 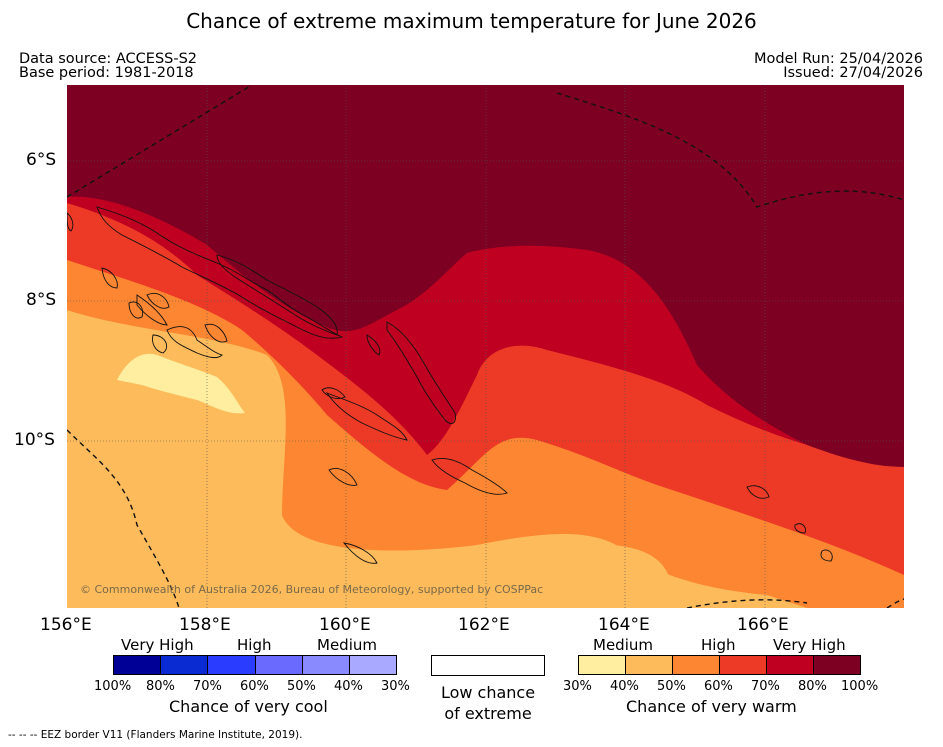 What do you see at coordinates (623, 645) in the screenshot?
I see `warm-cat-medium: Medium` at bounding box center [623, 645].